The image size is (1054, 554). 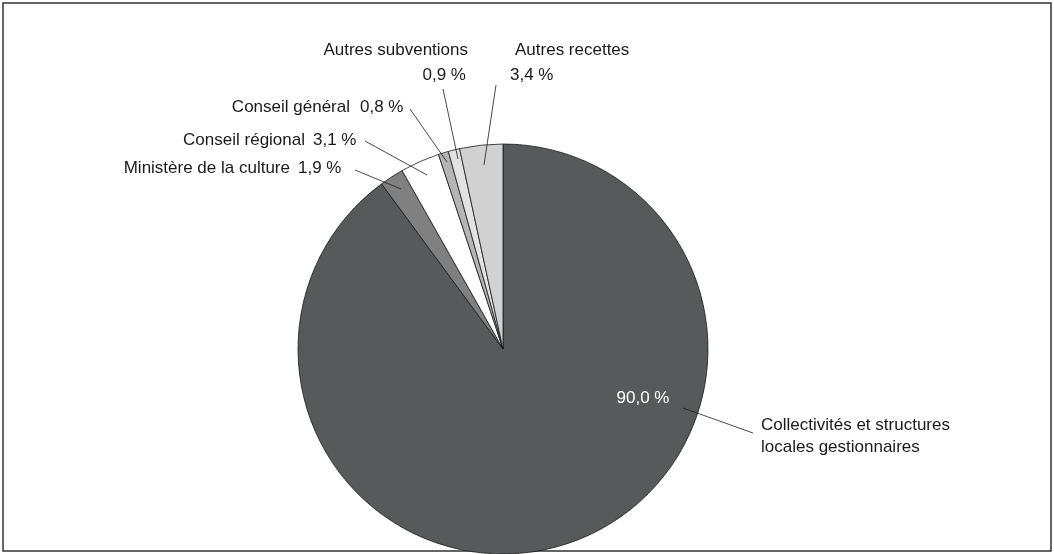 I want to click on data-label: 3,1 %, so click(x=335, y=139).